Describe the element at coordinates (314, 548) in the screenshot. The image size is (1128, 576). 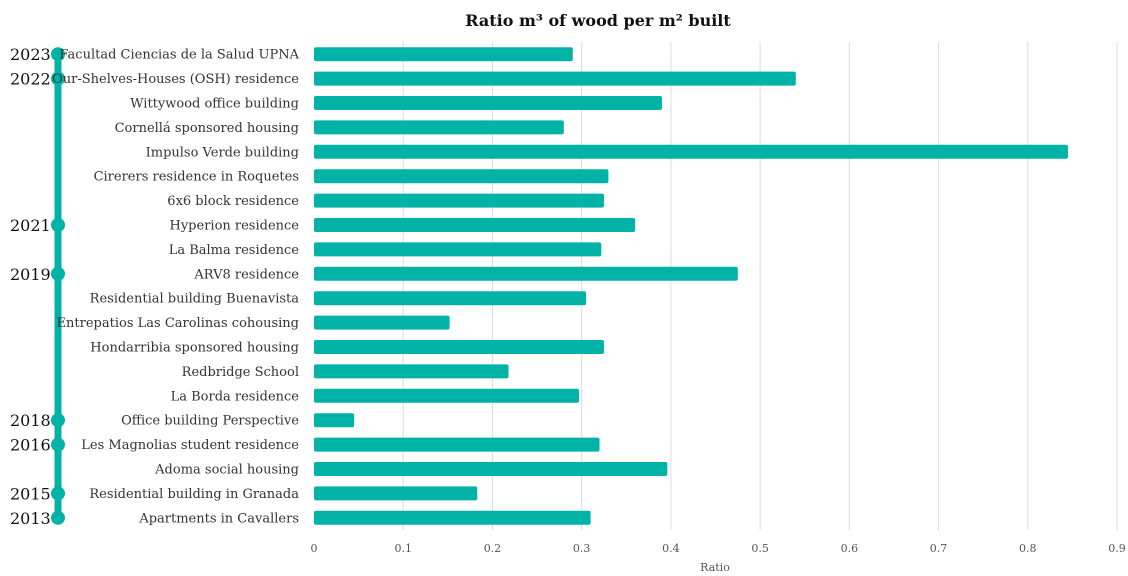
I see `x-tick-label: 0` at that location.